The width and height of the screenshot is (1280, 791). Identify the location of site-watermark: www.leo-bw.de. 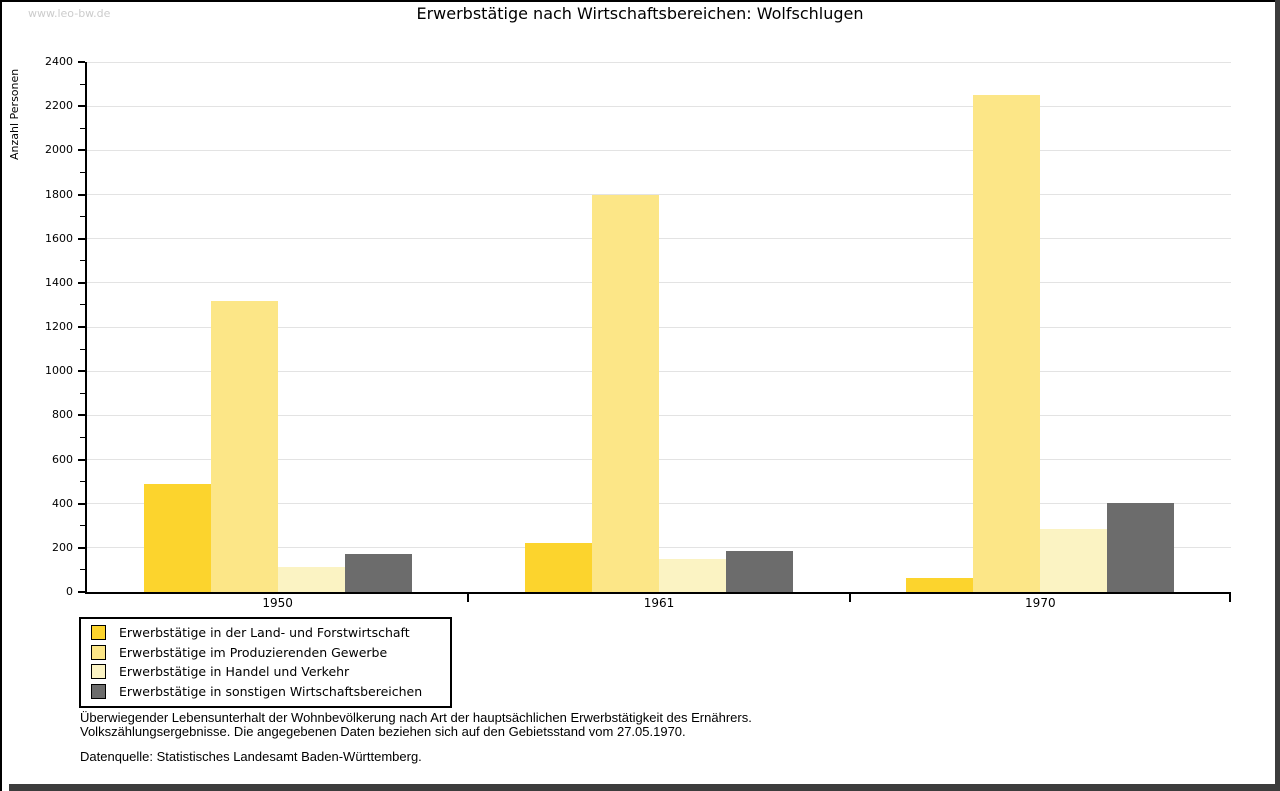
(69, 13).